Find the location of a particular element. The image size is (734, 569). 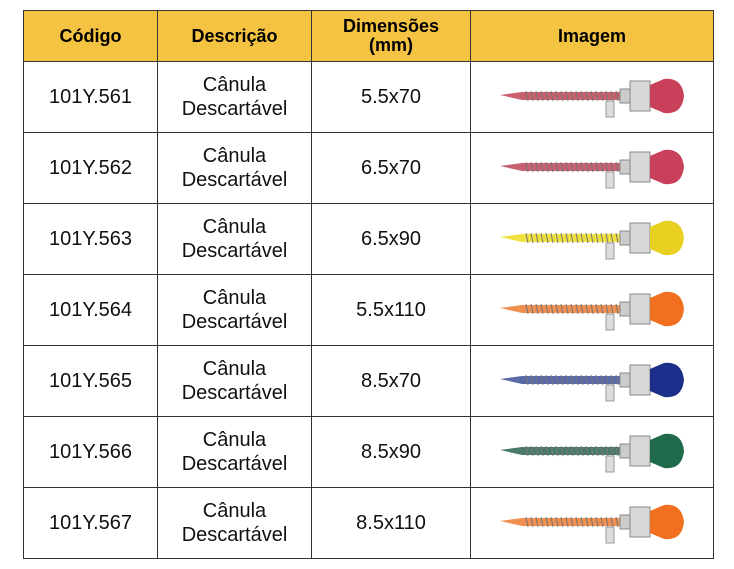

table-row: 101Y.565 Cânula Descartável 8.5x70 is located at coordinates (368, 381).